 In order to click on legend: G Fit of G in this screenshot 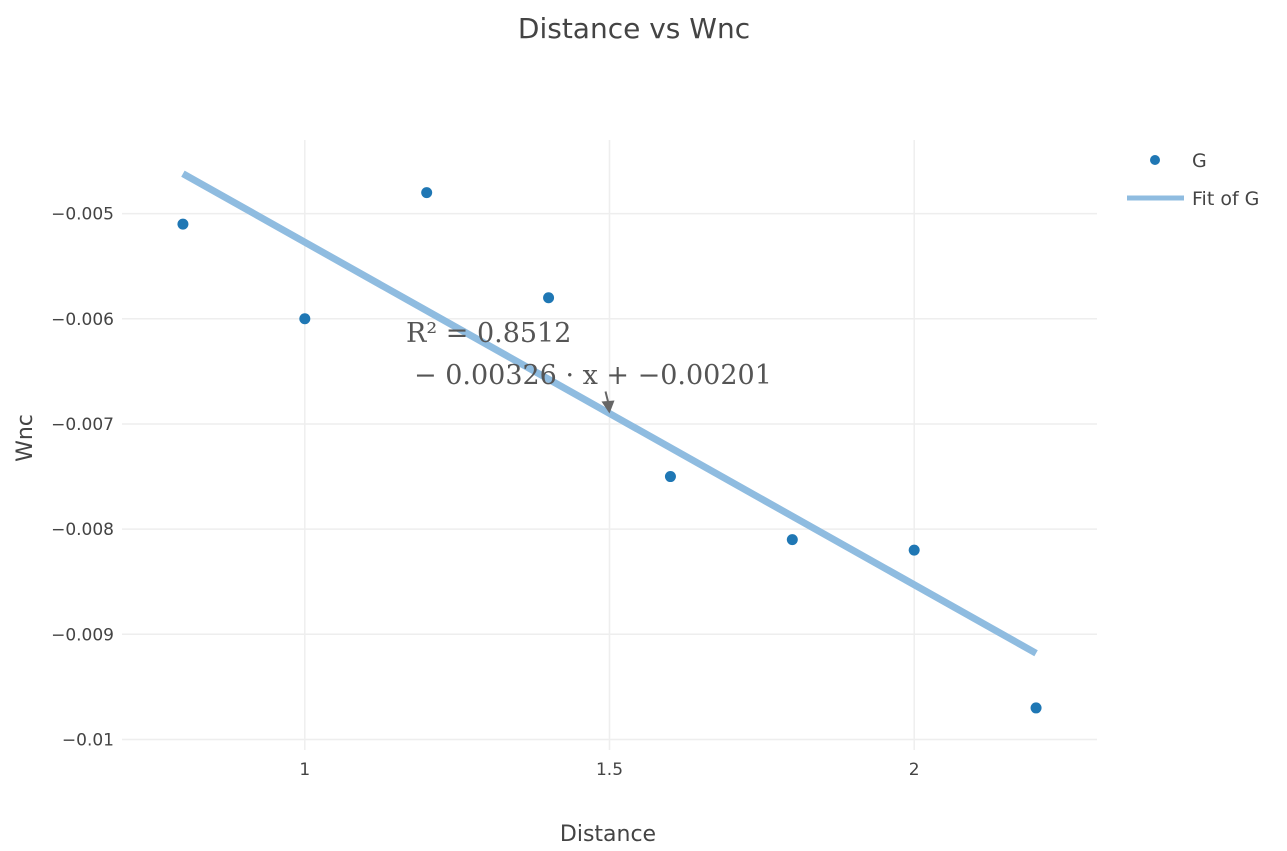, I will do `click(1193, 180)`.